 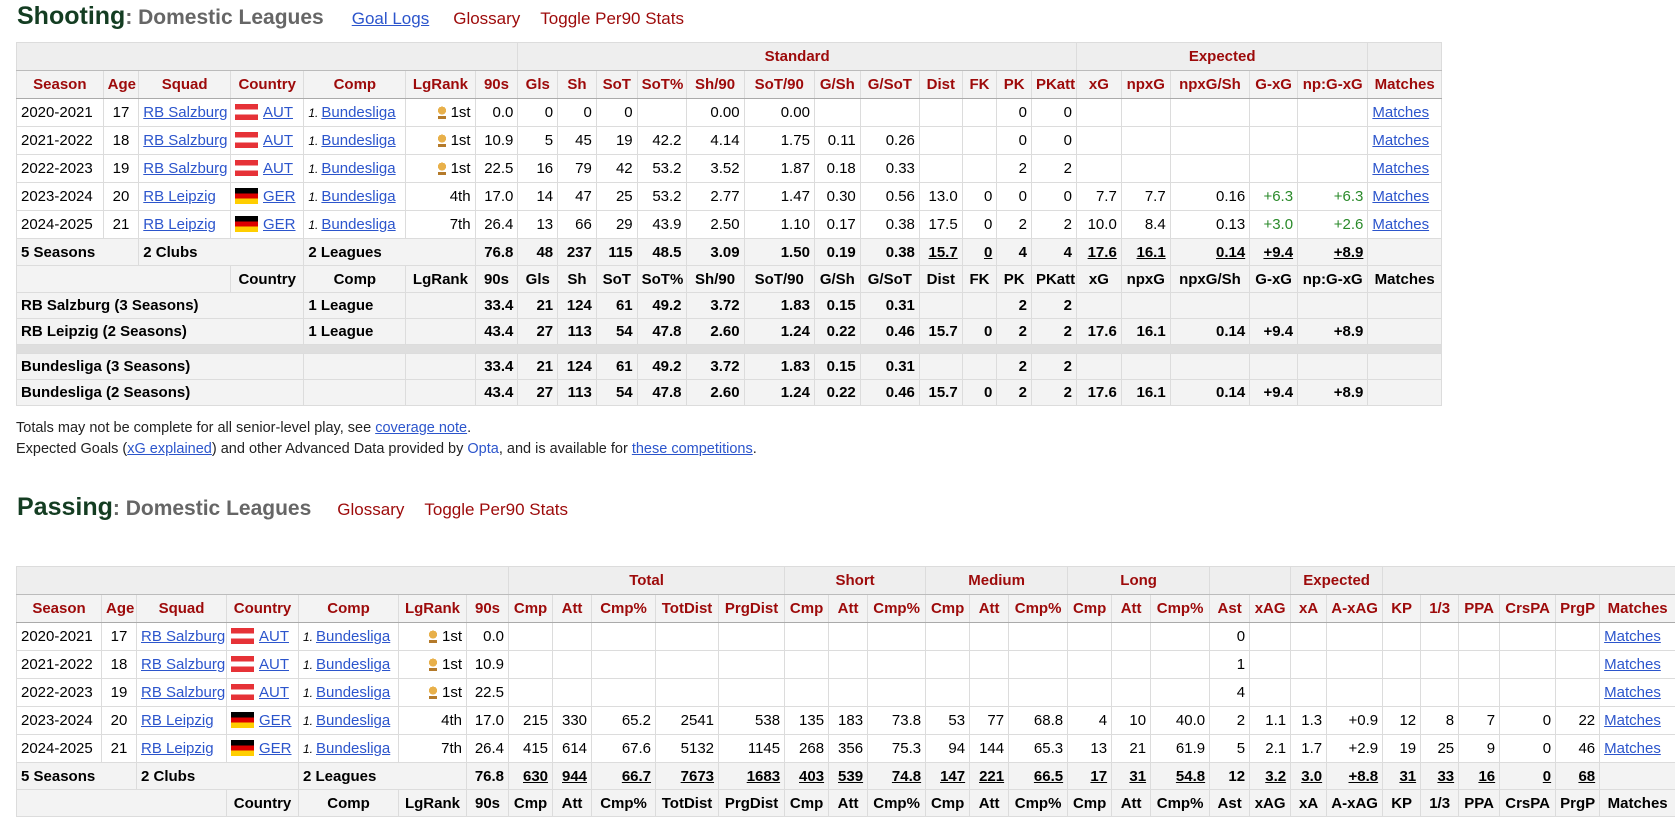 What do you see at coordinates (779, 84) in the screenshot?
I see `header-sot-90: SoT/90` at bounding box center [779, 84].